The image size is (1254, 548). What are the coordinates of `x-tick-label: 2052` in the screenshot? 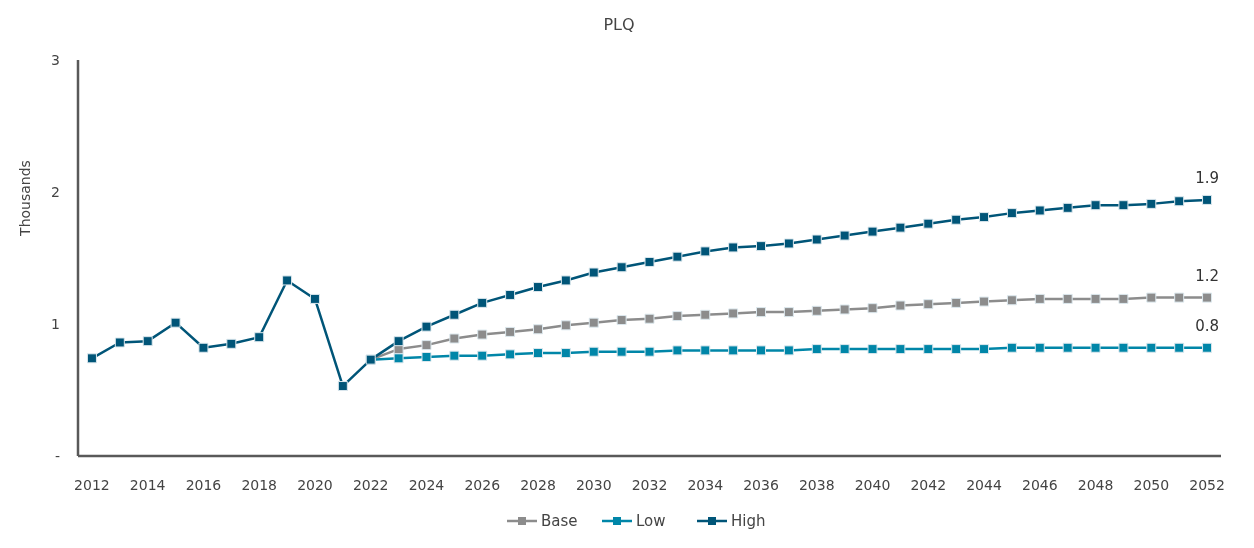 It's located at (1207, 485).